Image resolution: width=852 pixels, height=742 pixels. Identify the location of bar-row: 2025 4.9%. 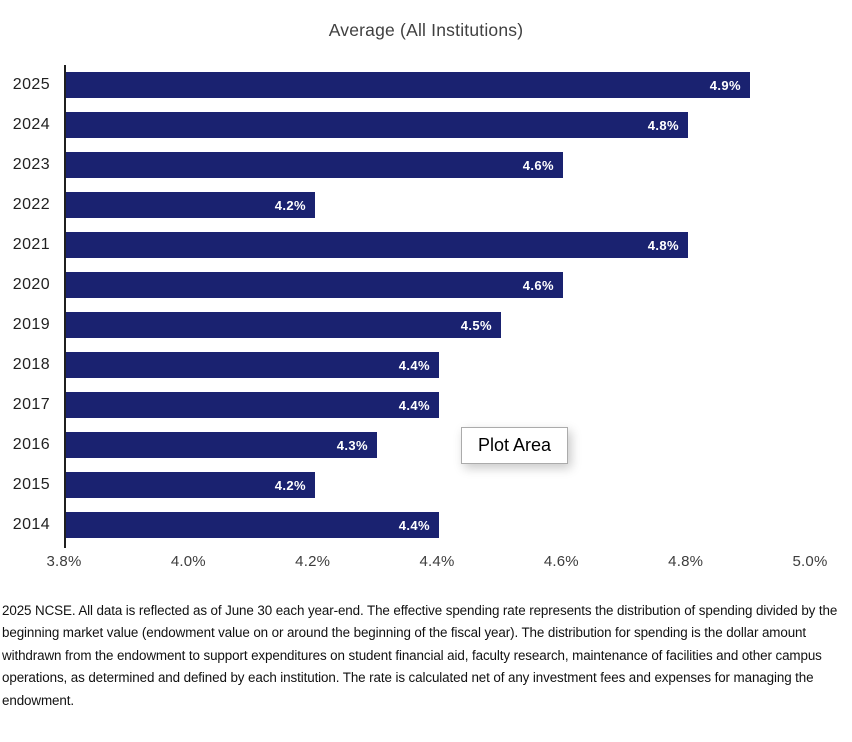
(426, 85).